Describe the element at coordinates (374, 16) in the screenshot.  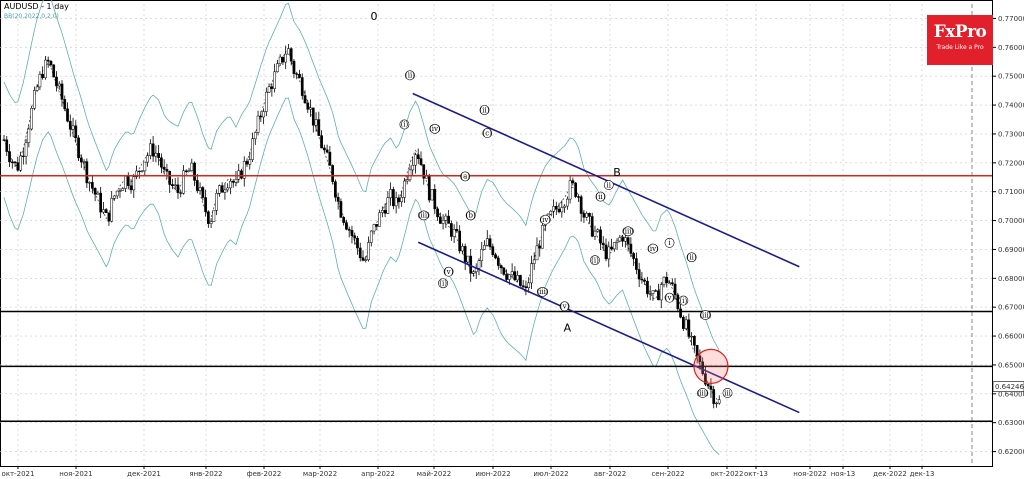
I see `wave-label-major: 0` at that location.